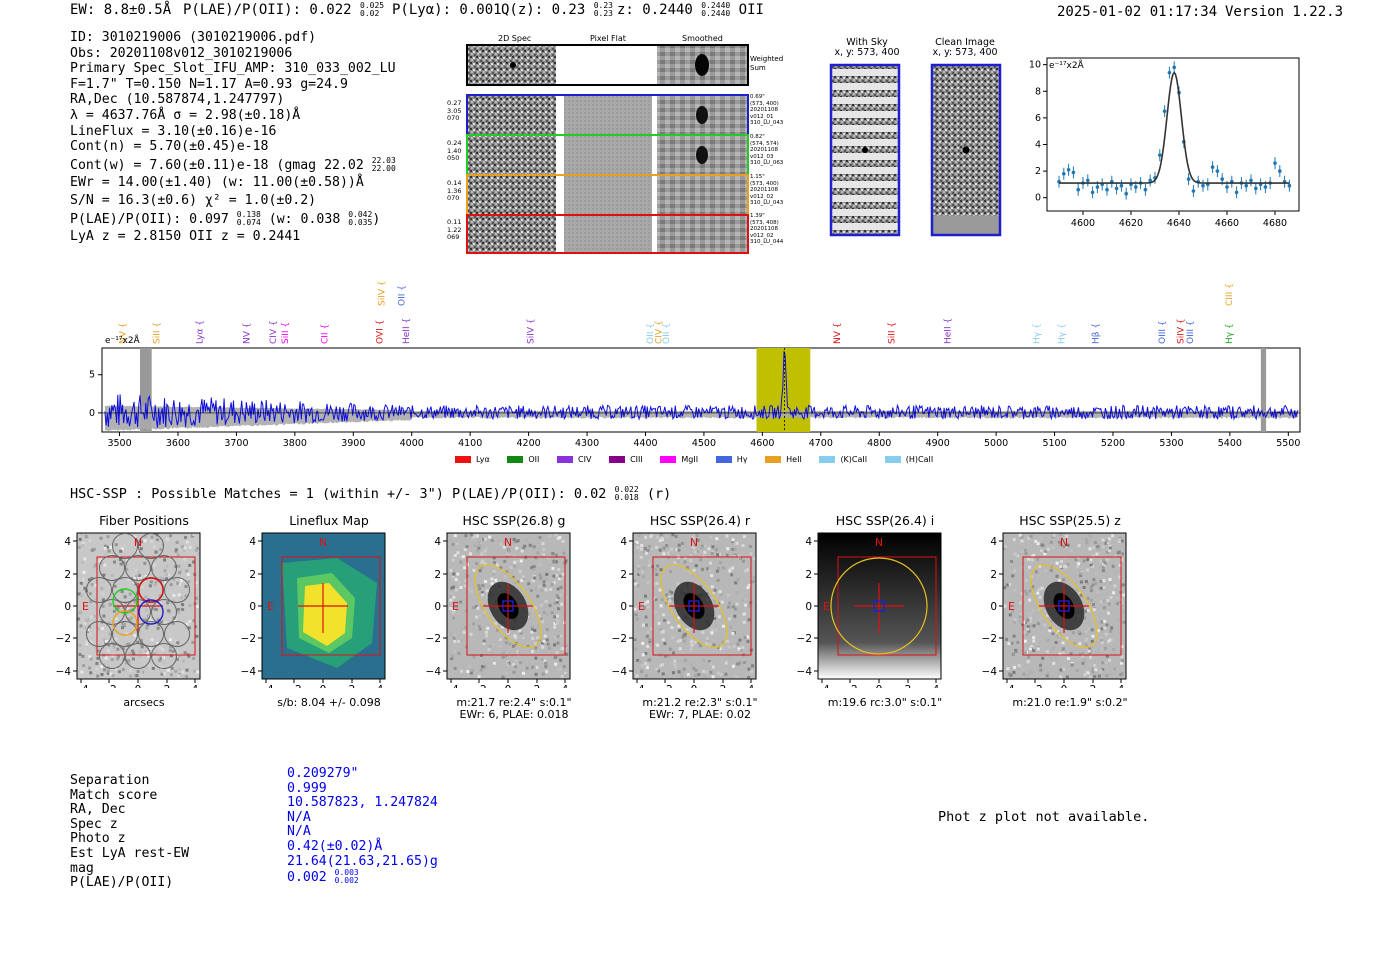 The image size is (1400, 953). I want to click on hsc-panel-caption: m:21.7 re:2.4" s:0.1" EWr: 6, PLAE: 0.018, so click(514, 709).